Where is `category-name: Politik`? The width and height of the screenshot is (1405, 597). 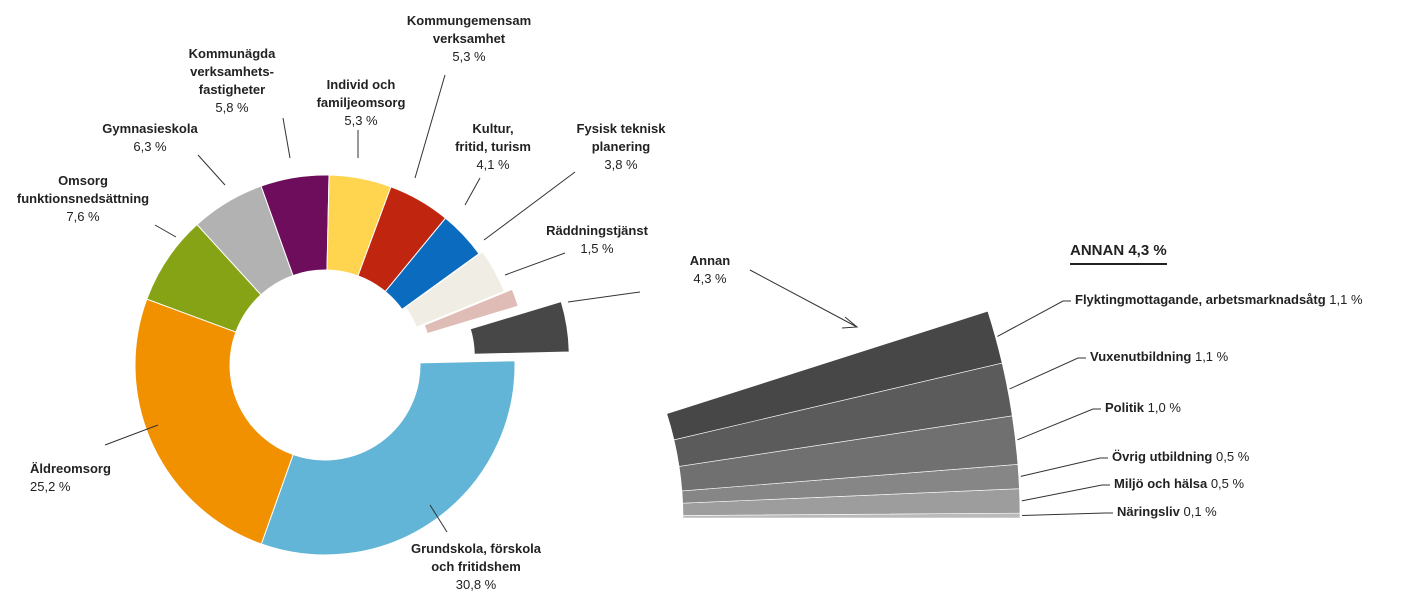
category-name: Politik is located at coordinates (1125, 407).